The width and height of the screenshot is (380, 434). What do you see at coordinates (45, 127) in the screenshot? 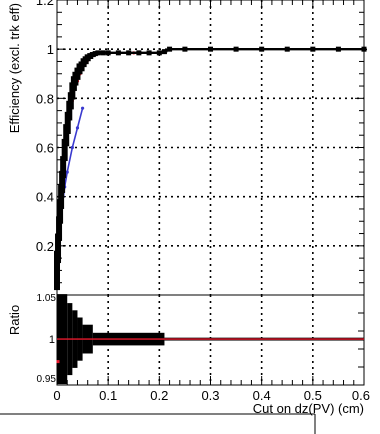
I see `main-y-tick-labels: 0.2 0.4 0.6 0.8 1 1.2` at bounding box center [45, 127].